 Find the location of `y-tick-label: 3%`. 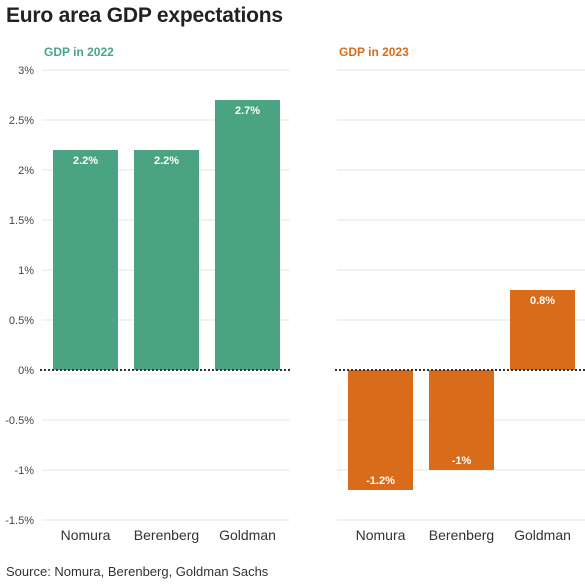

y-tick-label: 3% is located at coordinates (26, 71).